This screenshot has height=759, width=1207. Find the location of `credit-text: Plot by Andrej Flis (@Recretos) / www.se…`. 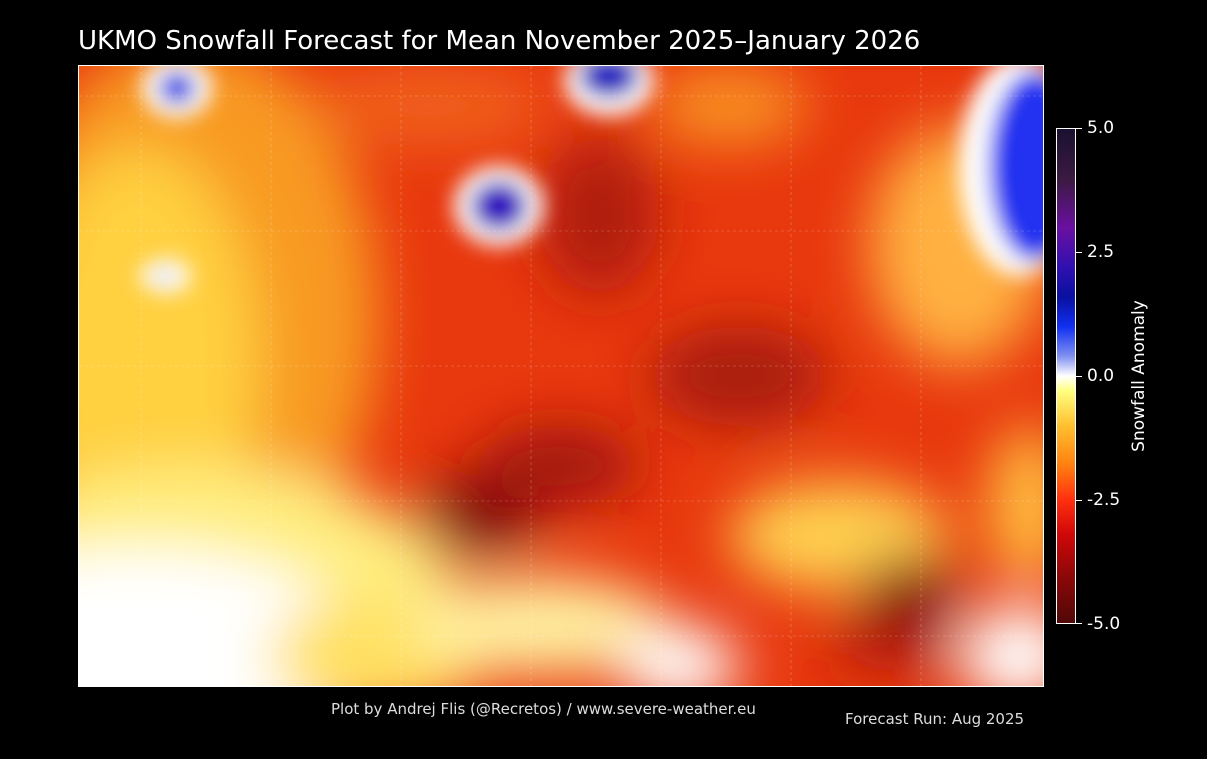

credit-text: Plot by Andrej Flis (@Recretos) / www.se… is located at coordinates (543, 709).